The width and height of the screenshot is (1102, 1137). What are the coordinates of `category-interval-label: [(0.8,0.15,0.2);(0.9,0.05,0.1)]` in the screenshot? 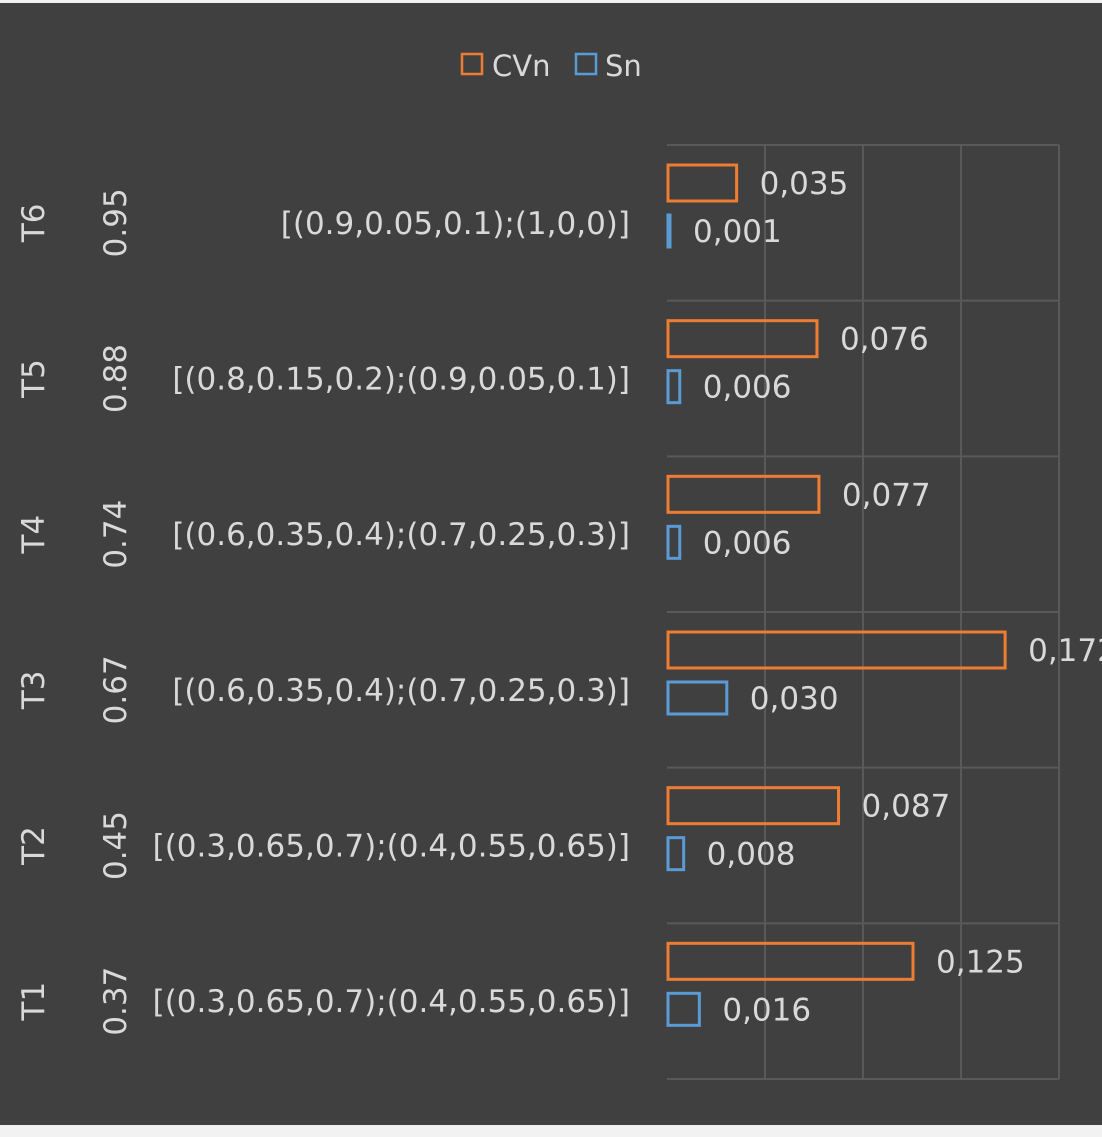 It's located at (401, 380).